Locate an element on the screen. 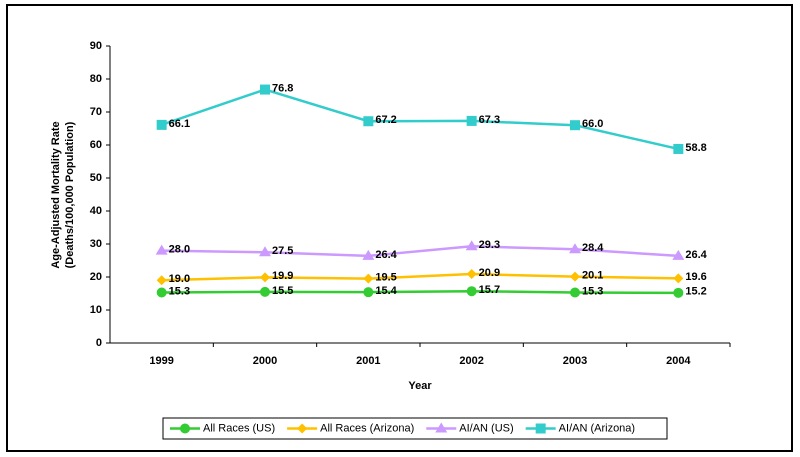 This screenshot has height=457, width=800. data-label: 58.8 is located at coordinates (695, 148).